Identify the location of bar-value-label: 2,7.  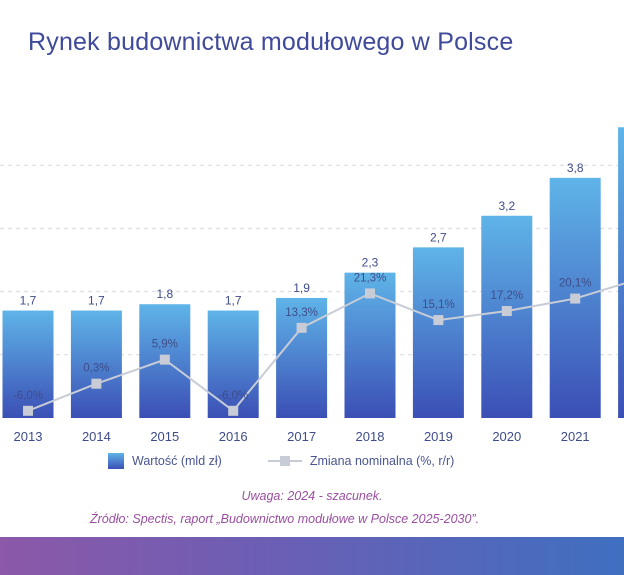
(438, 237).